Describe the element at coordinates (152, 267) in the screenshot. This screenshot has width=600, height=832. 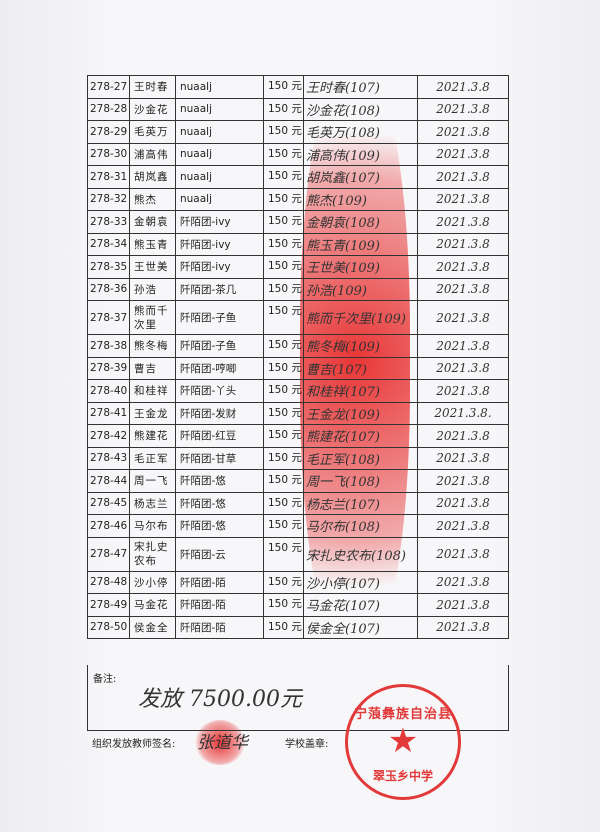
I see `recipient-name: 王世美` at that location.